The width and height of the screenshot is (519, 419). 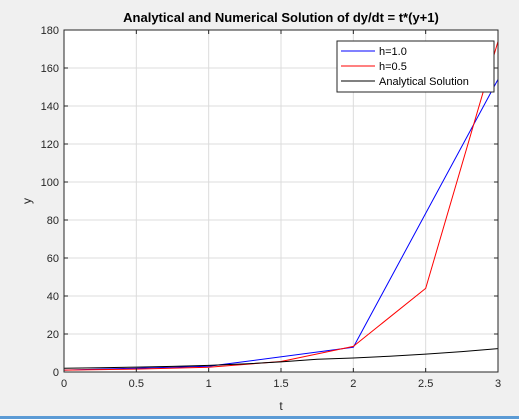 I want to click on y-tick-label: 180, so click(x=50, y=31).